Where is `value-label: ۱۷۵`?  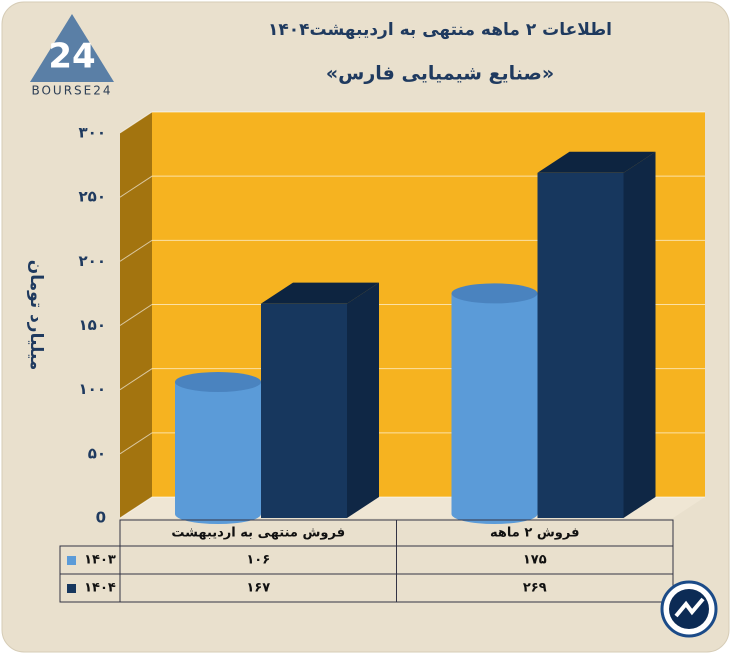 value-label: ۱۷۵ is located at coordinates (535, 560).